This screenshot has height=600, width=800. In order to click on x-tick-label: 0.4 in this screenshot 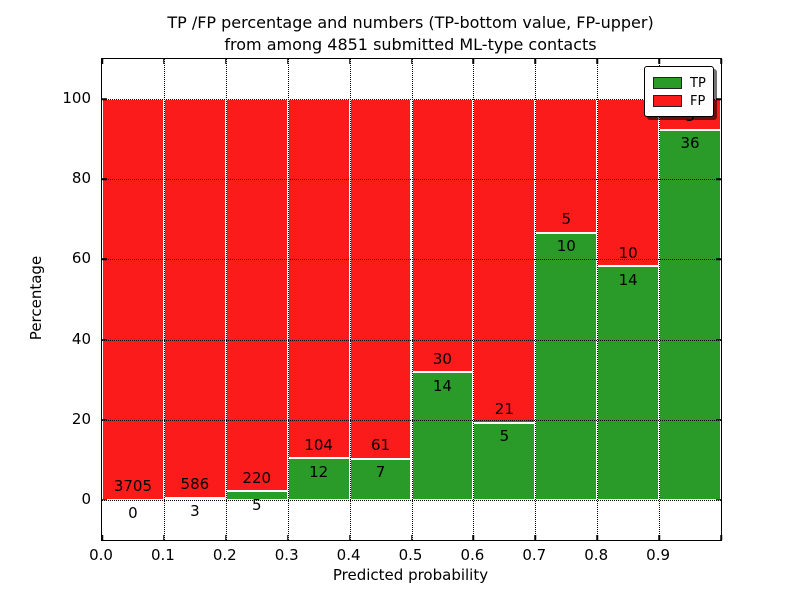, I will do `click(348, 555)`.